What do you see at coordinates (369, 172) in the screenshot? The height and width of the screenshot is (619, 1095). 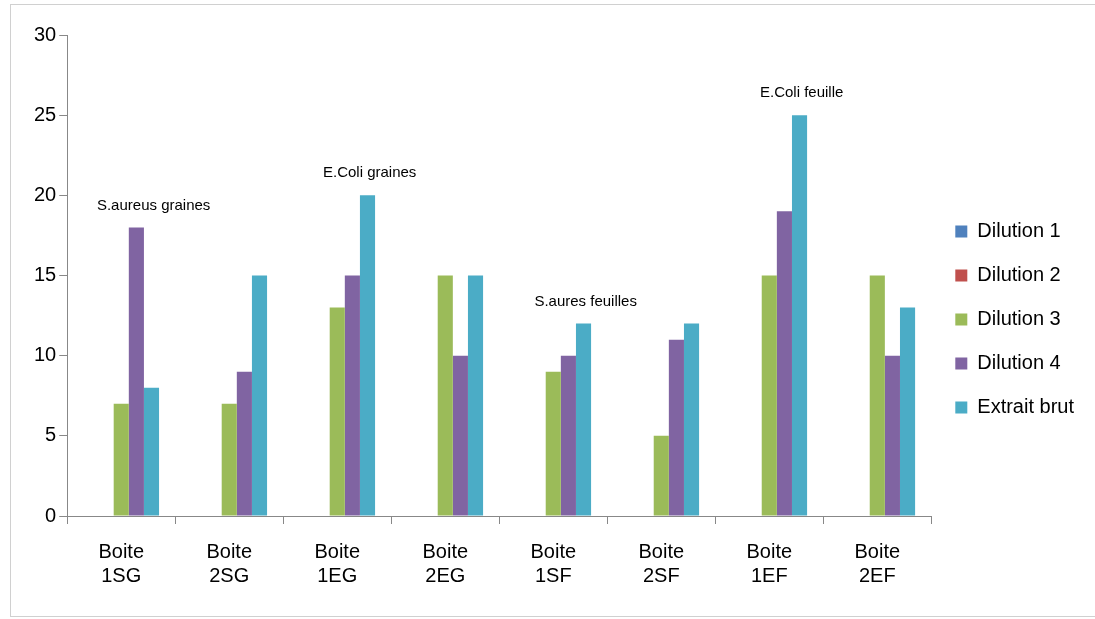 I see `annotation: E.Coli graines` at bounding box center [369, 172].